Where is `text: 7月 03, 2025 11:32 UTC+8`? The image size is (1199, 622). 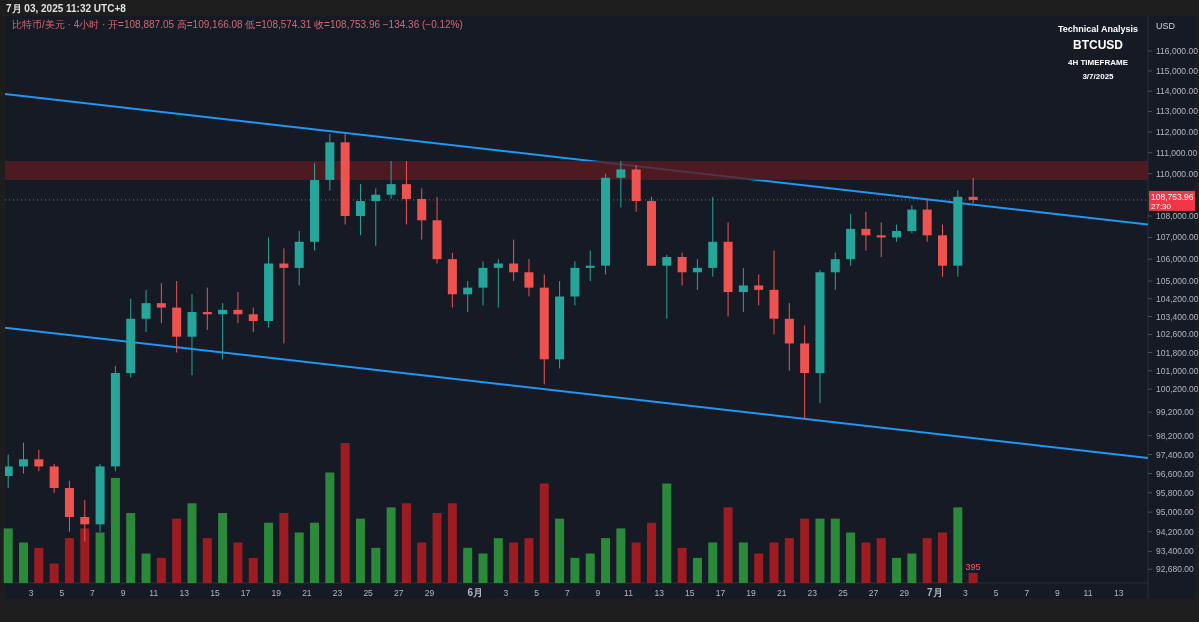 text: 7月 03, 2025 11:32 UTC+8 is located at coordinates (66, 8).